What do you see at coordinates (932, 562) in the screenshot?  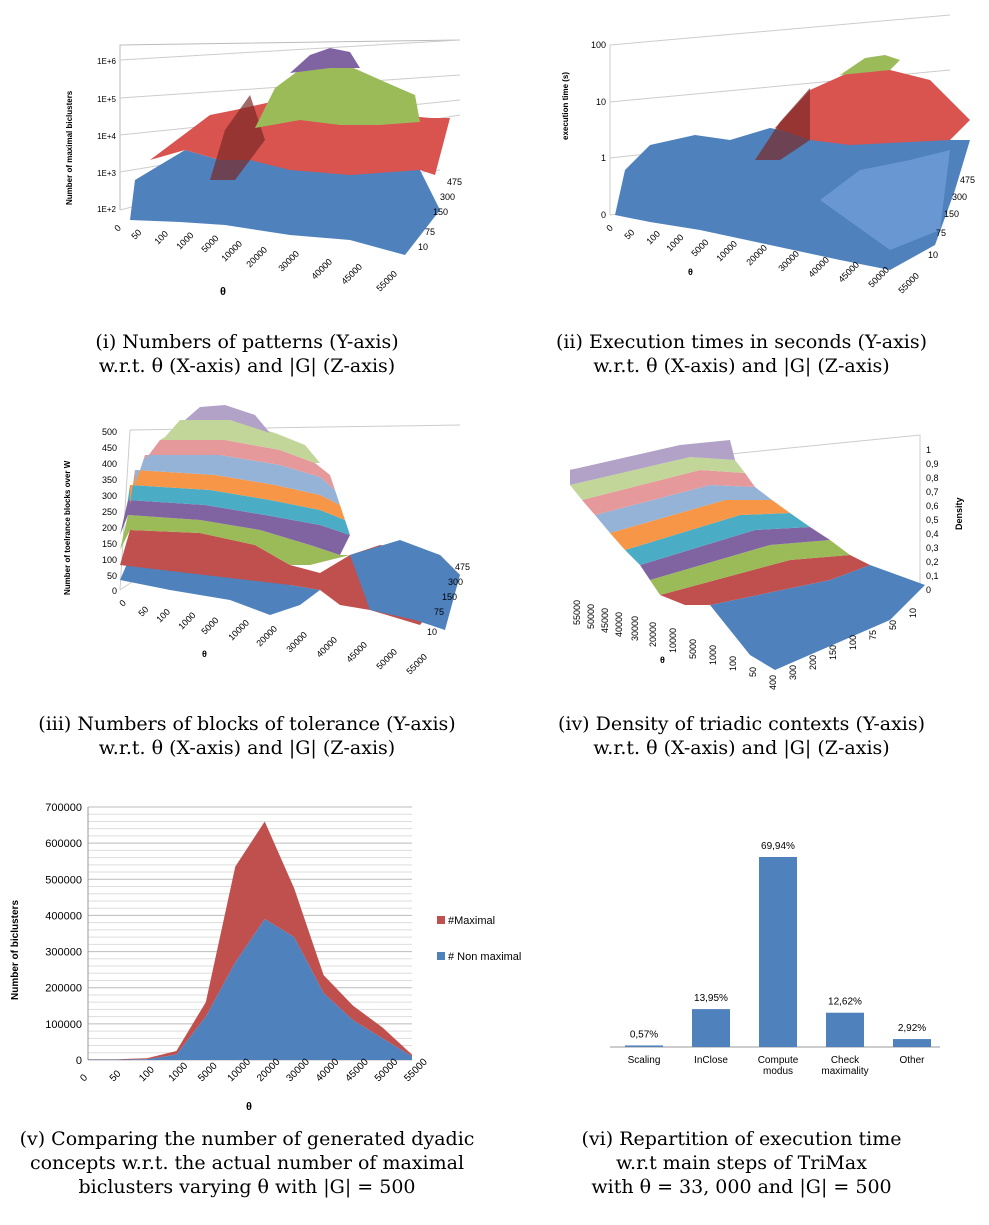 I see `y-tick: 0,2` at bounding box center [932, 562].